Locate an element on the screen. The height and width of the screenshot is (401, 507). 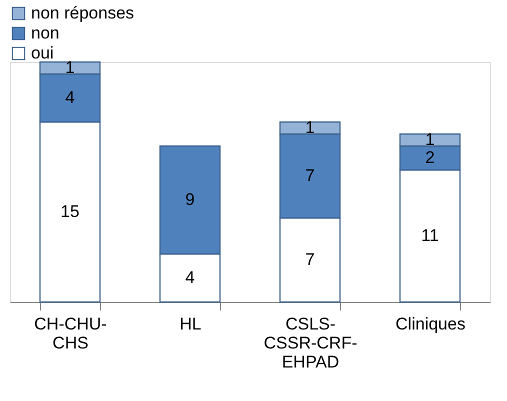
data-label: 11 is located at coordinates (430, 235).